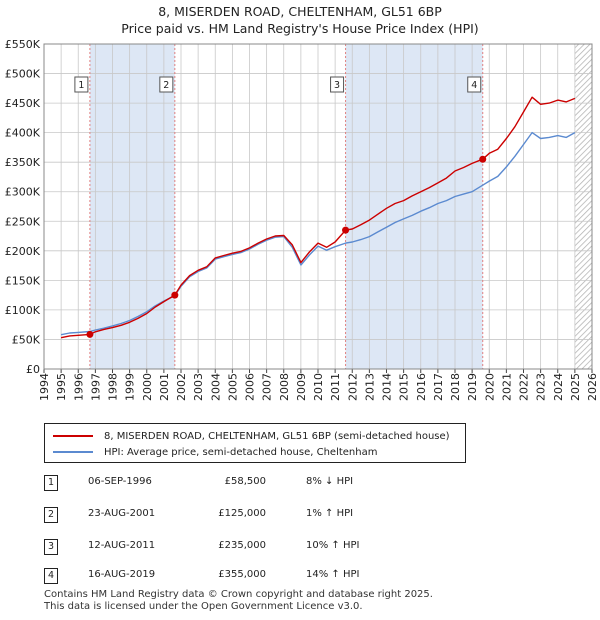 The width and height of the screenshot is (600, 620). I want to click on x-tick-label: 2020, so click(489, 387).